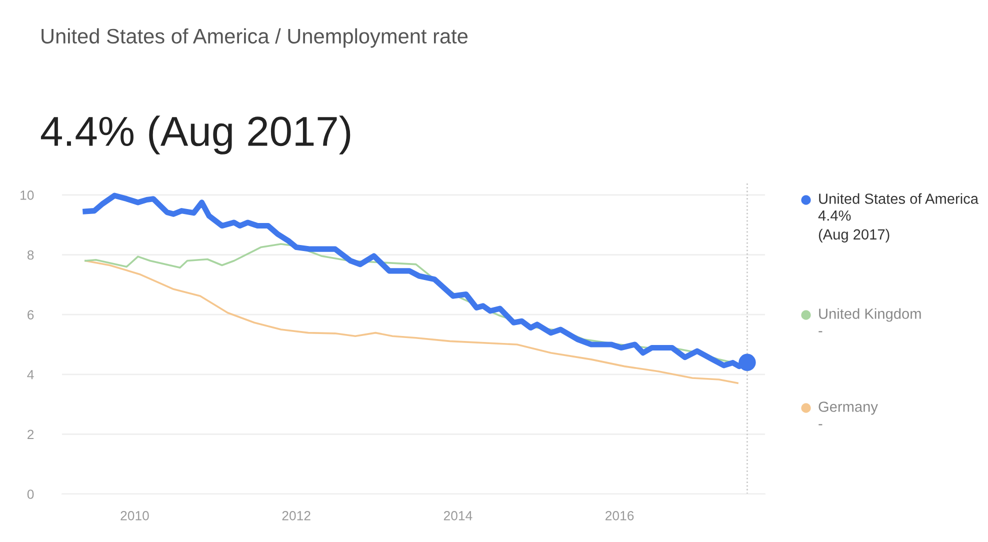  Describe the element at coordinates (31, 434) in the screenshot. I see `y-tick-label: 2` at that location.